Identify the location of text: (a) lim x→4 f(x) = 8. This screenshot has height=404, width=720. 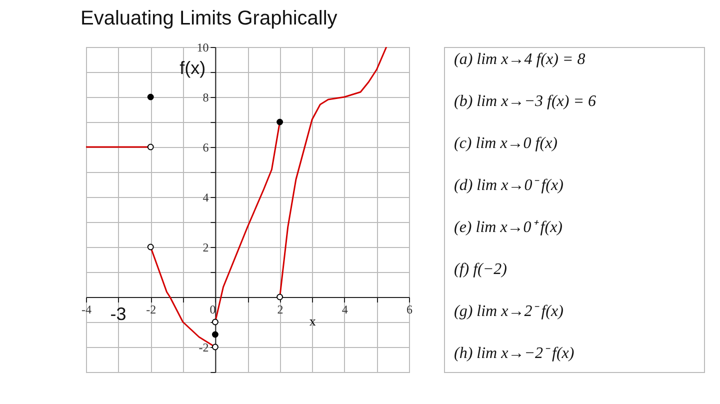
(520, 59).